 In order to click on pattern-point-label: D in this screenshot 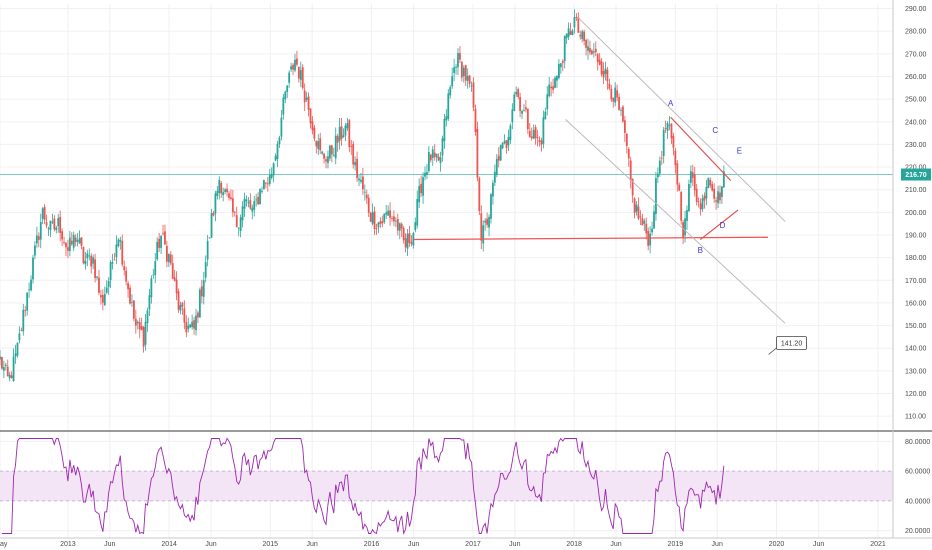, I will do `click(723, 225)`.